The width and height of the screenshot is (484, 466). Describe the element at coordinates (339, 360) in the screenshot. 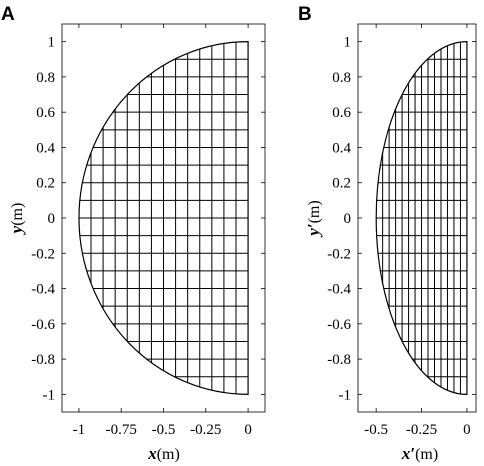

I see `panel-b-y-tick-label: -0.8` at that location.